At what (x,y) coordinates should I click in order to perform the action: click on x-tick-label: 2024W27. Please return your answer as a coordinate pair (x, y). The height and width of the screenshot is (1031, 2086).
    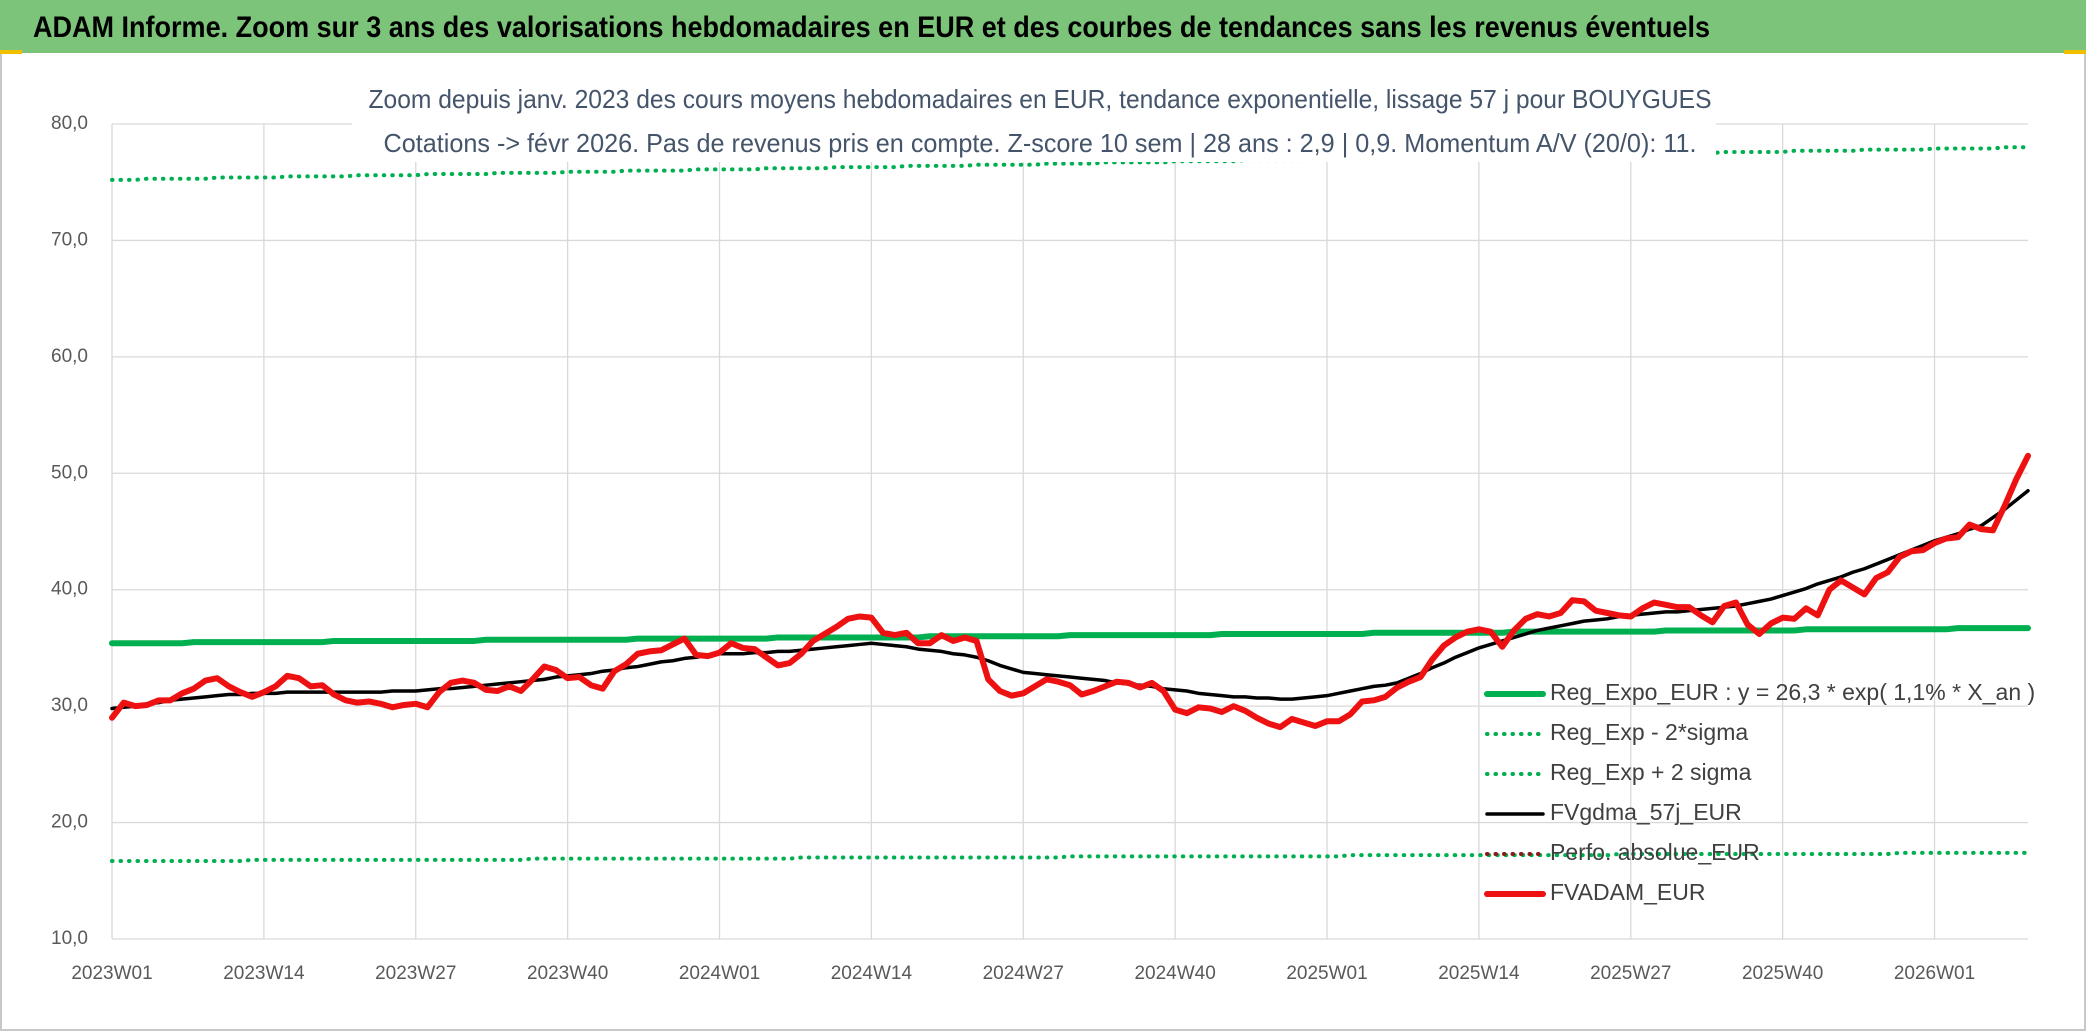
    Looking at the image, I should click on (1023, 973).